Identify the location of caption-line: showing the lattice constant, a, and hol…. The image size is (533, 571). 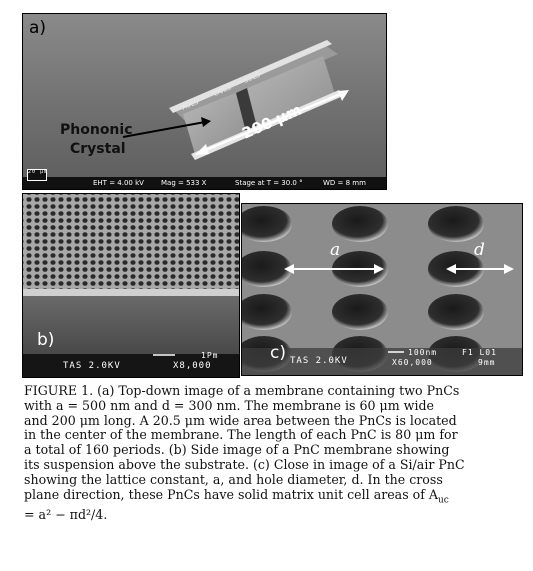
(233, 479).